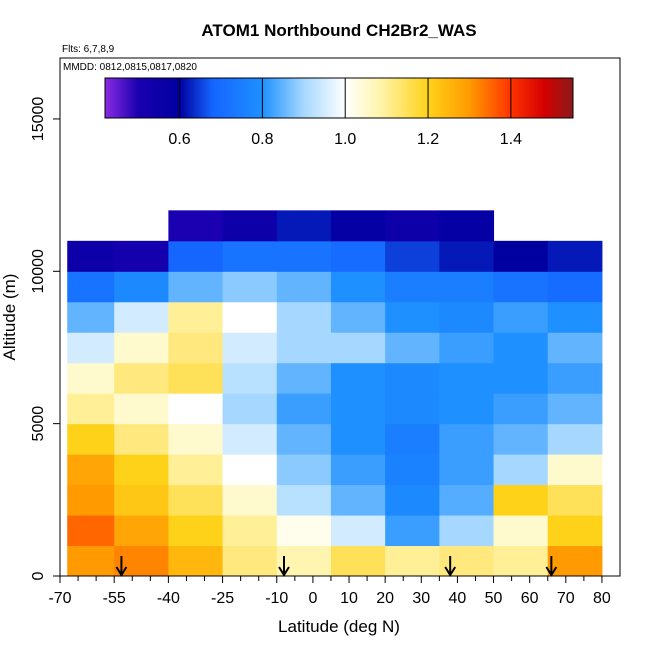 The width and height of the screenshot is (650, 650). Describe the element at coordinates (494, 598) in the screenshot. I see `x-tick-label: 50` at that location.